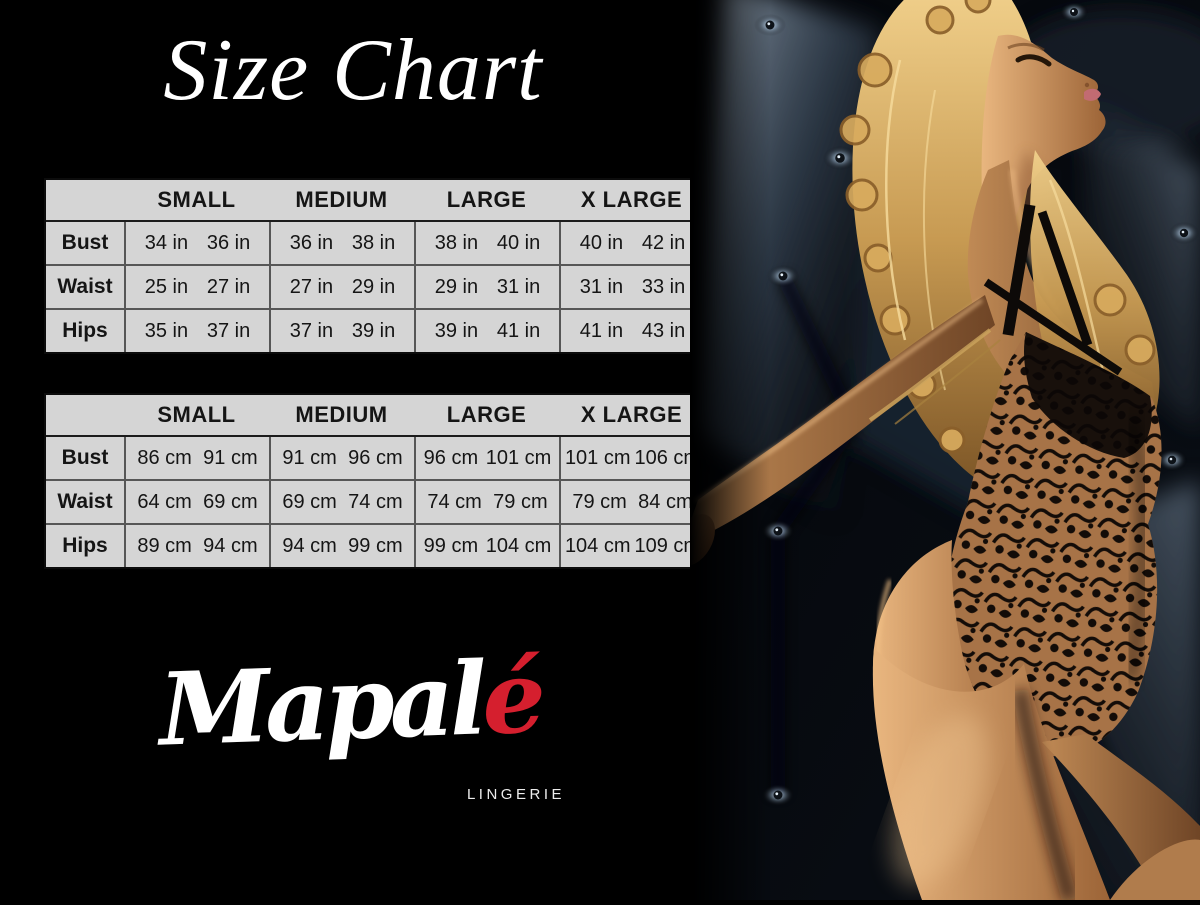  What do you see at coordinates (515, 794) in the screenshot?
I see `brand-tagline: LINGERIE` at bounding box center [515, 794].